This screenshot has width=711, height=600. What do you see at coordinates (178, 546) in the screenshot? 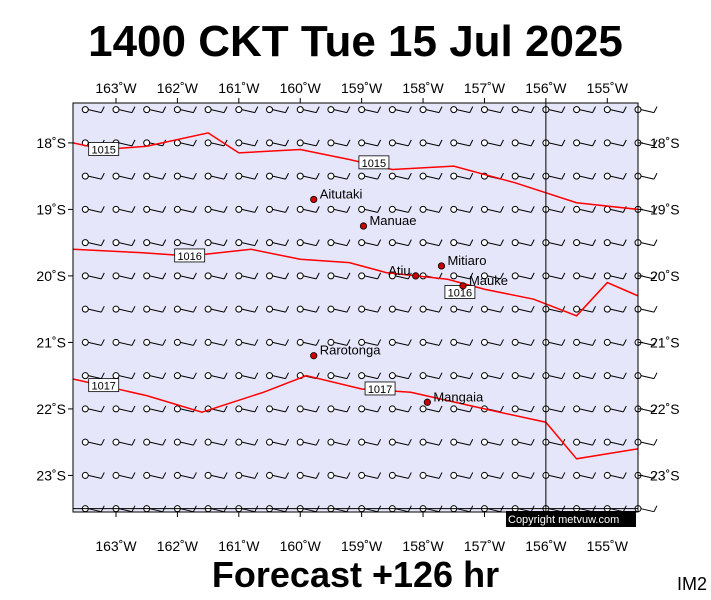
I see `lon-tick-label-bottom: 162˚W` at bounding box center [178, 546].